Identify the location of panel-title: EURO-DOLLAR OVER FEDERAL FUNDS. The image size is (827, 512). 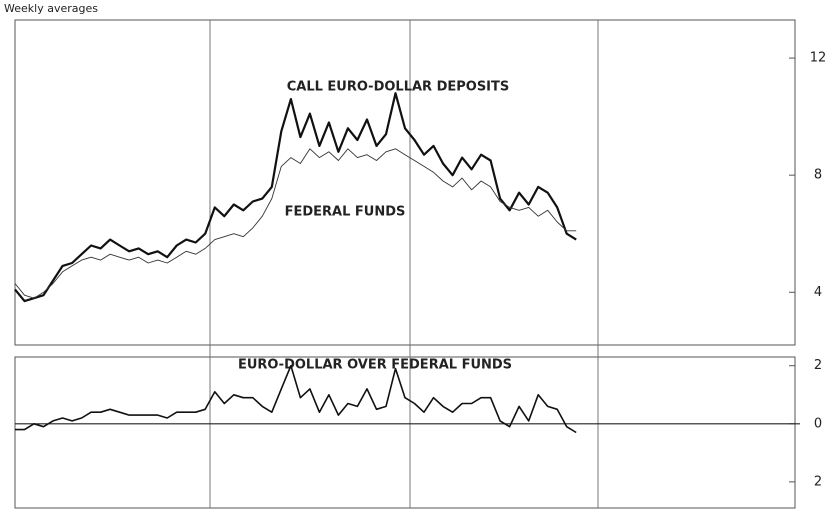
(375, 365).